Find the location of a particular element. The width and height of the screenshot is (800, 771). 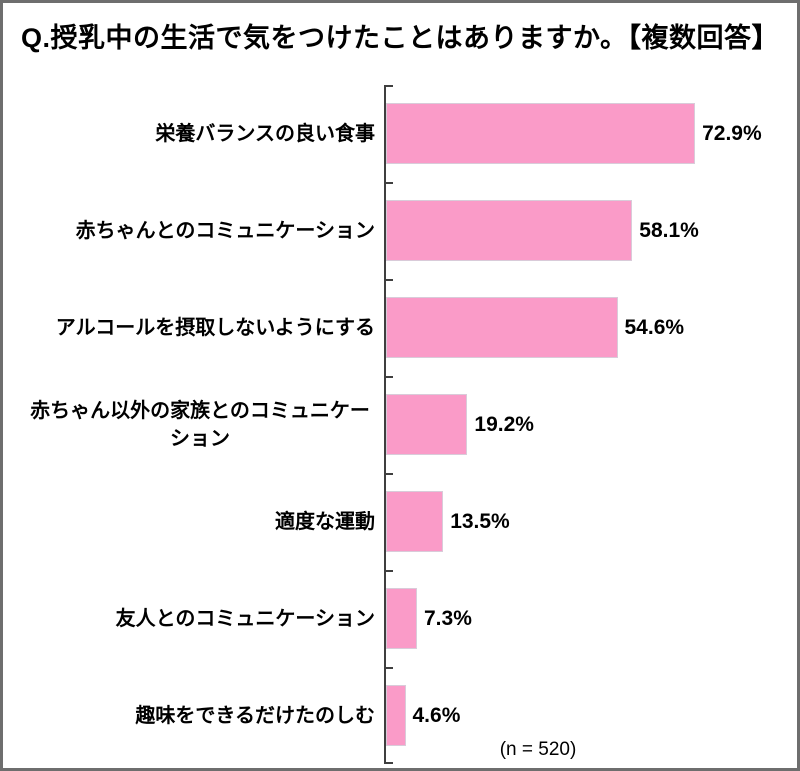

category-label: アルコールを摂取しないようにする is located at coordinates (215, 327).